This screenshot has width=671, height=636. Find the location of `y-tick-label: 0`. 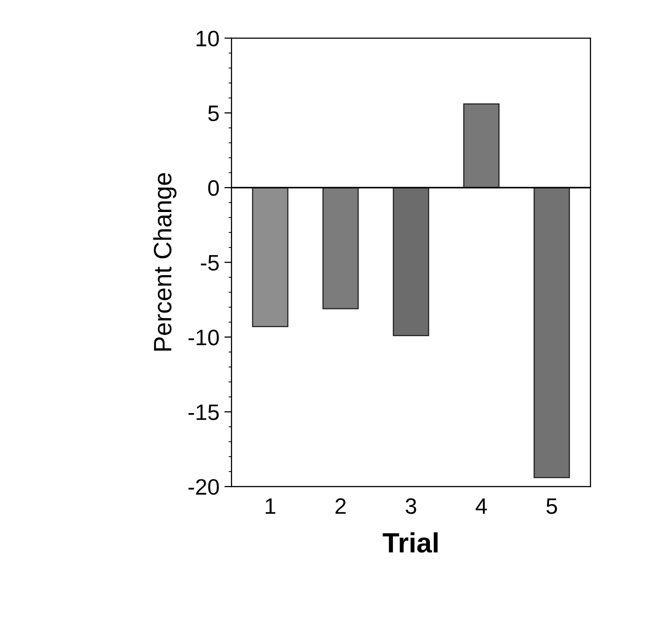

y-tick-label: 0 is located at coordinates (213, 188).